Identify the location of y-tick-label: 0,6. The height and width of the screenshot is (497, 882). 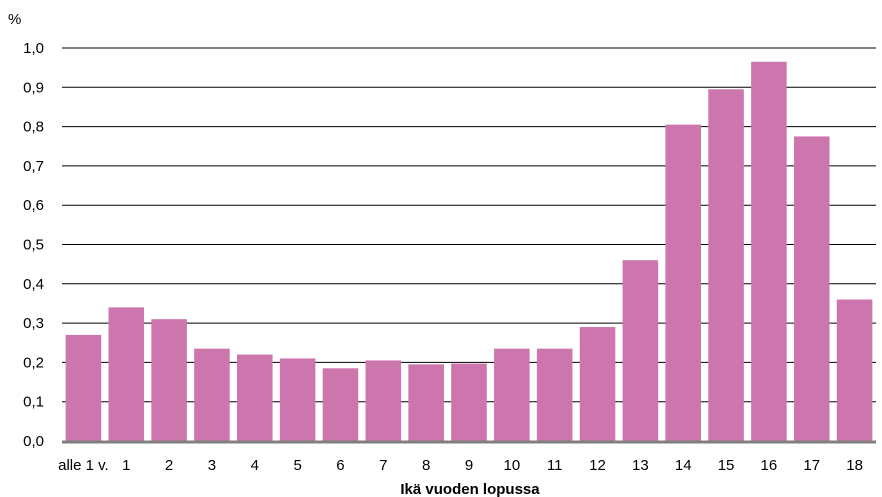
(33, 205).